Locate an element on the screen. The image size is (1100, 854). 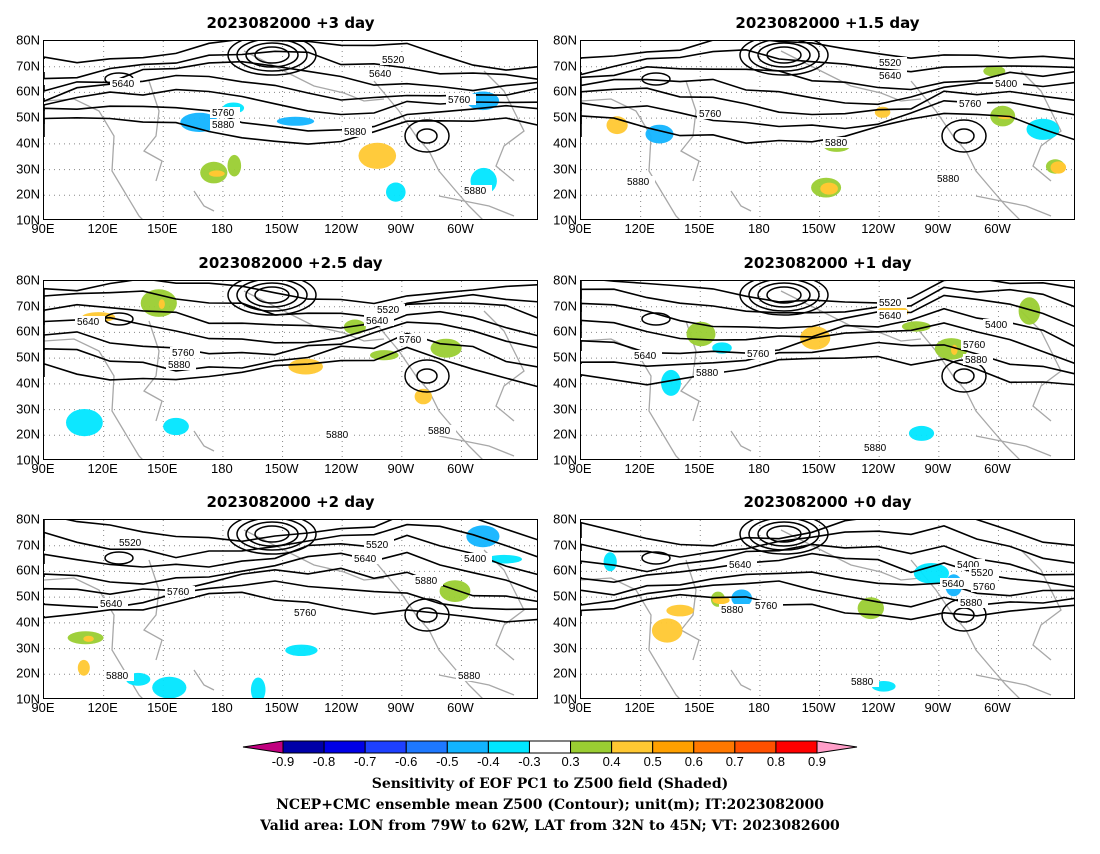
contour-label: 5520 is located at coordinates (982, 573).